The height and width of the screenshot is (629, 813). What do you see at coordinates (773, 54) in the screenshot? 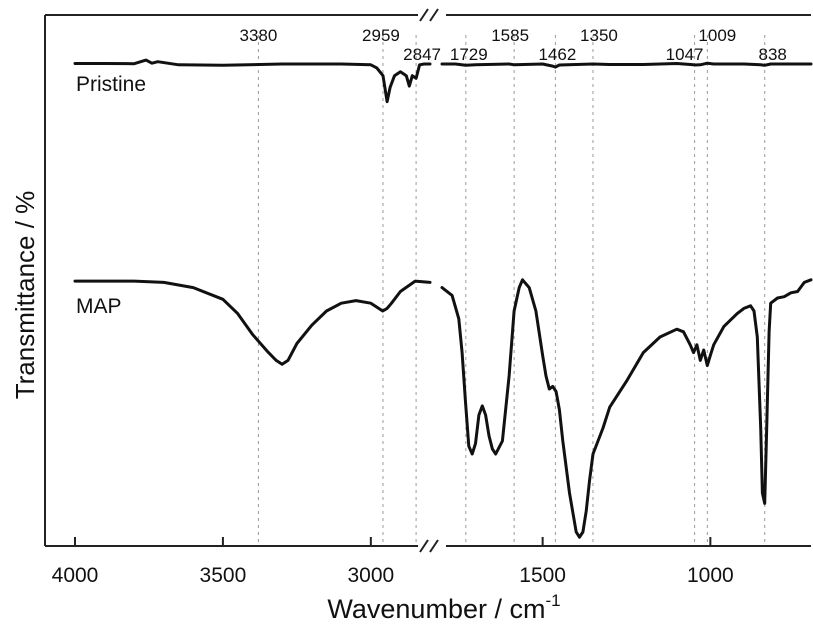
I see `peak-label-838: 838` at bounding box center [773, 54].